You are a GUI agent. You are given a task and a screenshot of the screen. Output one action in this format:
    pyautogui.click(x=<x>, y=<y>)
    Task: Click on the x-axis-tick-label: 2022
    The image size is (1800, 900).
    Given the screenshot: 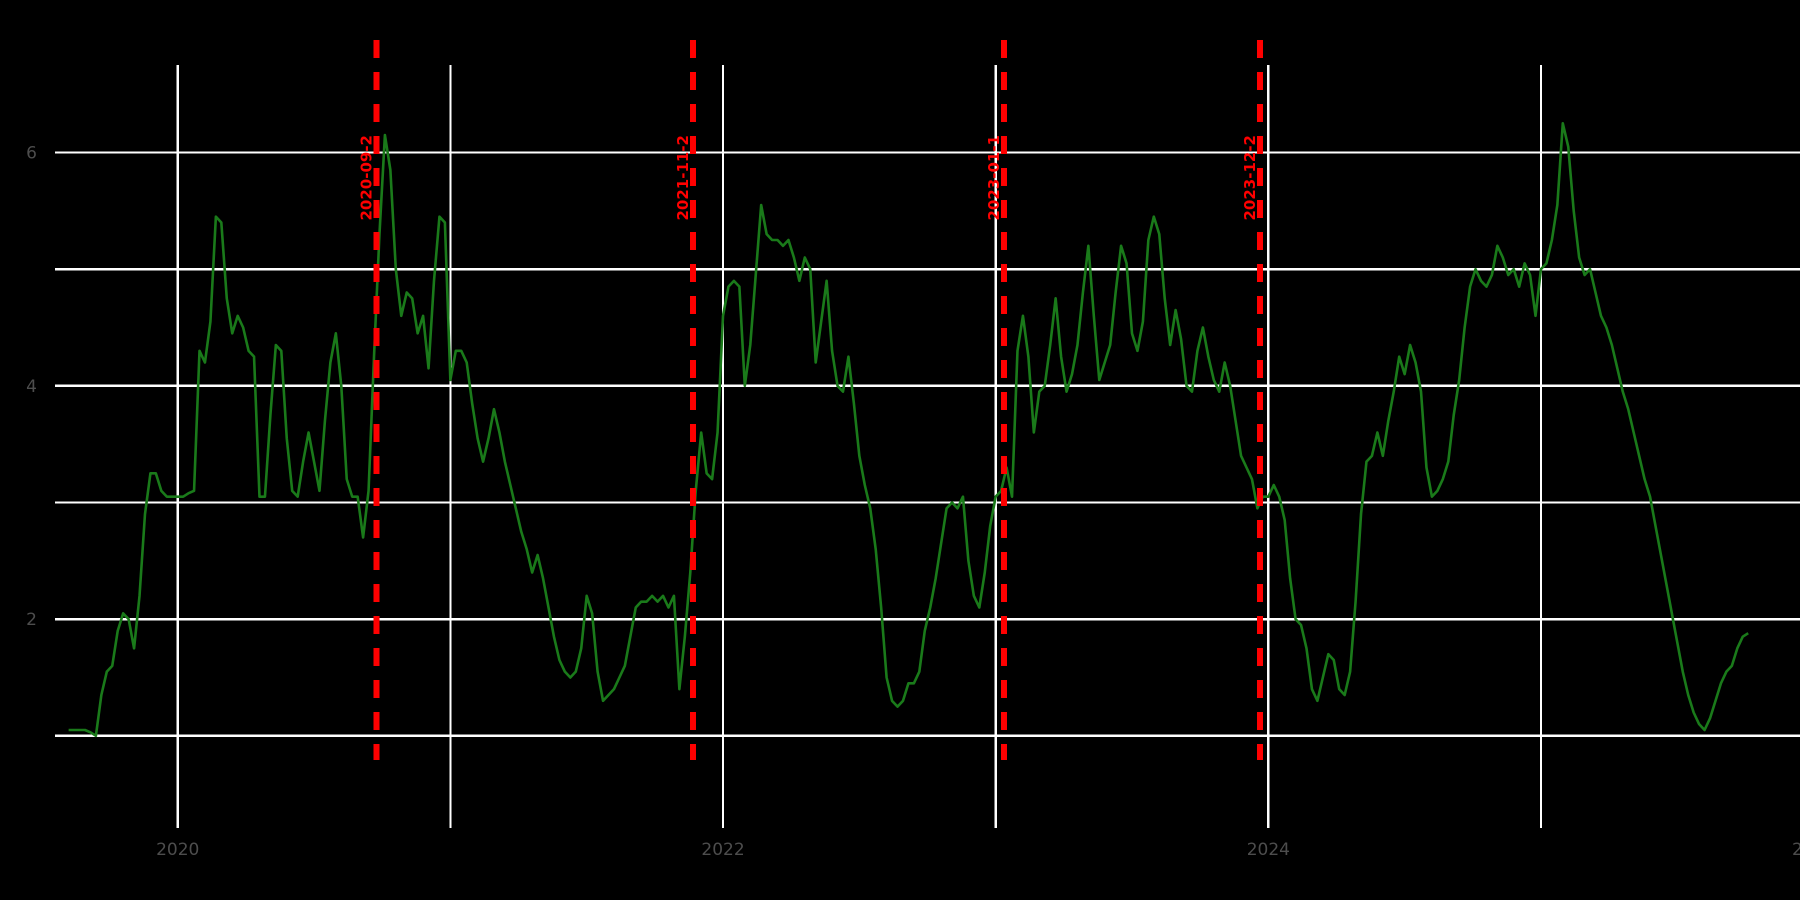 What is the action you would take?
    pyautogui.click(x=722, y=850)
    